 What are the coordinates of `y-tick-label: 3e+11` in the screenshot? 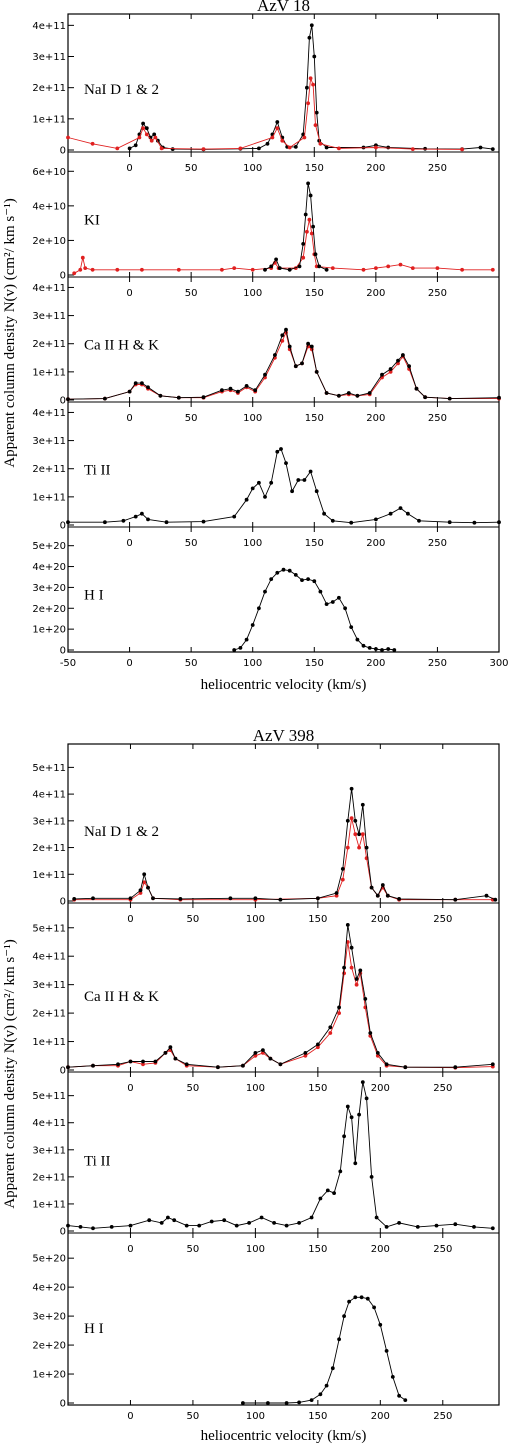 It's located at (49, 441).